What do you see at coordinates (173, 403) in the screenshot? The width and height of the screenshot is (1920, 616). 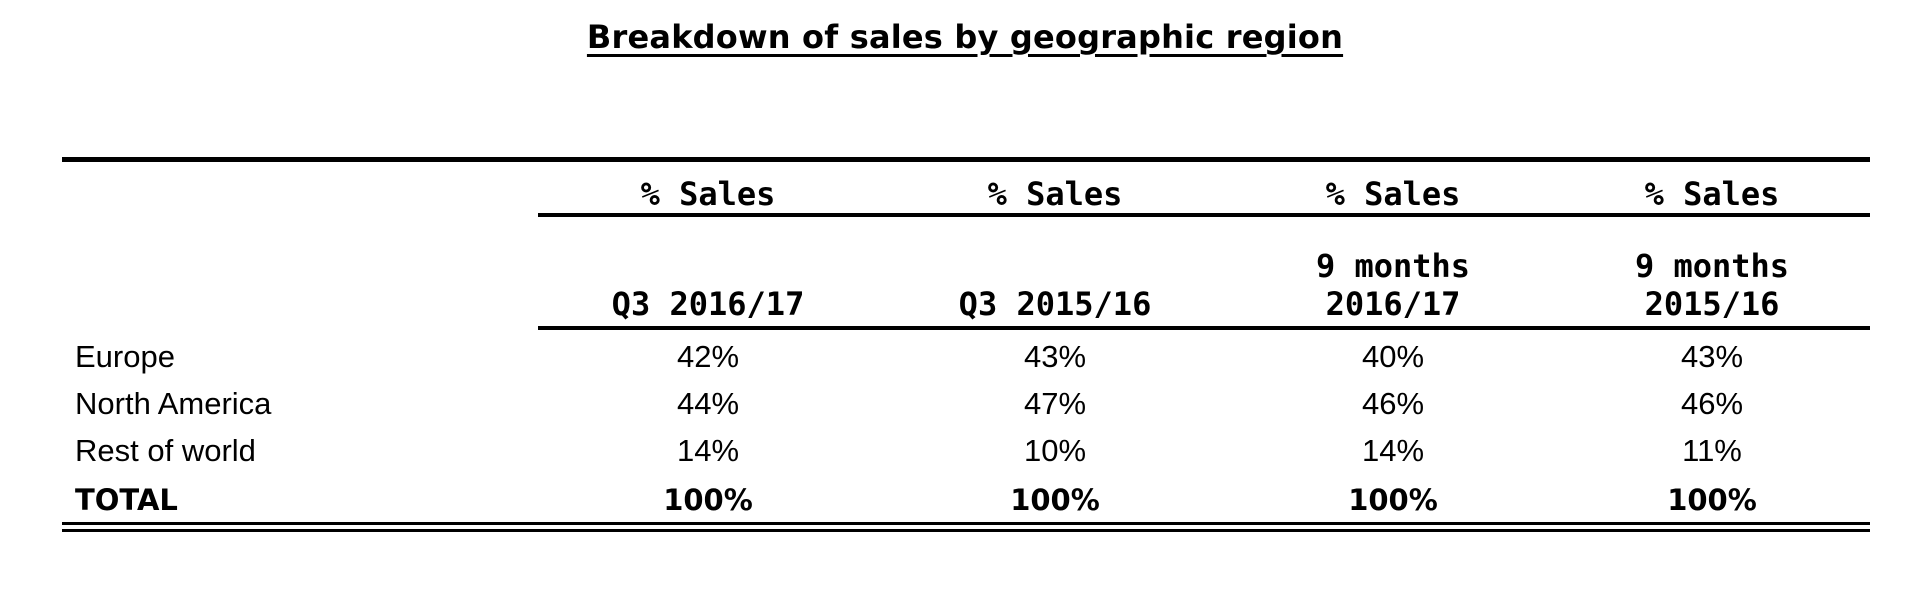 I see `row-label-north-america: North America` at bounding box center [173, 403].